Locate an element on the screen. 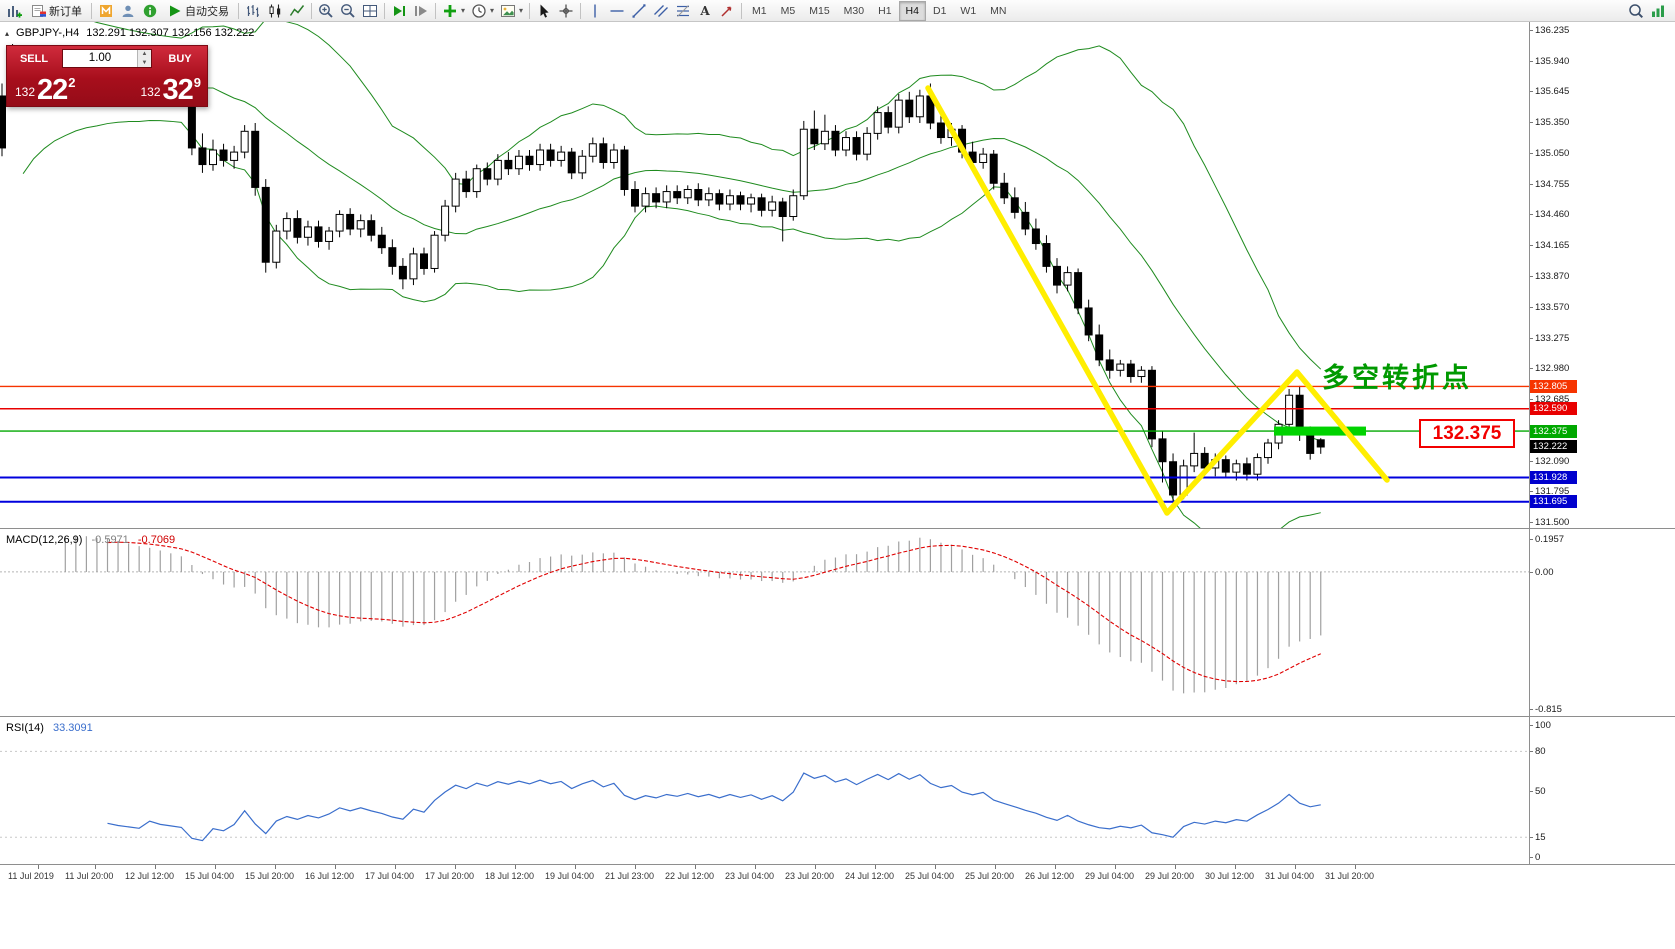 The width and height of the screenshot is (1675, 949). sell-price-sup: 2 is located at coordinates (72, 82).